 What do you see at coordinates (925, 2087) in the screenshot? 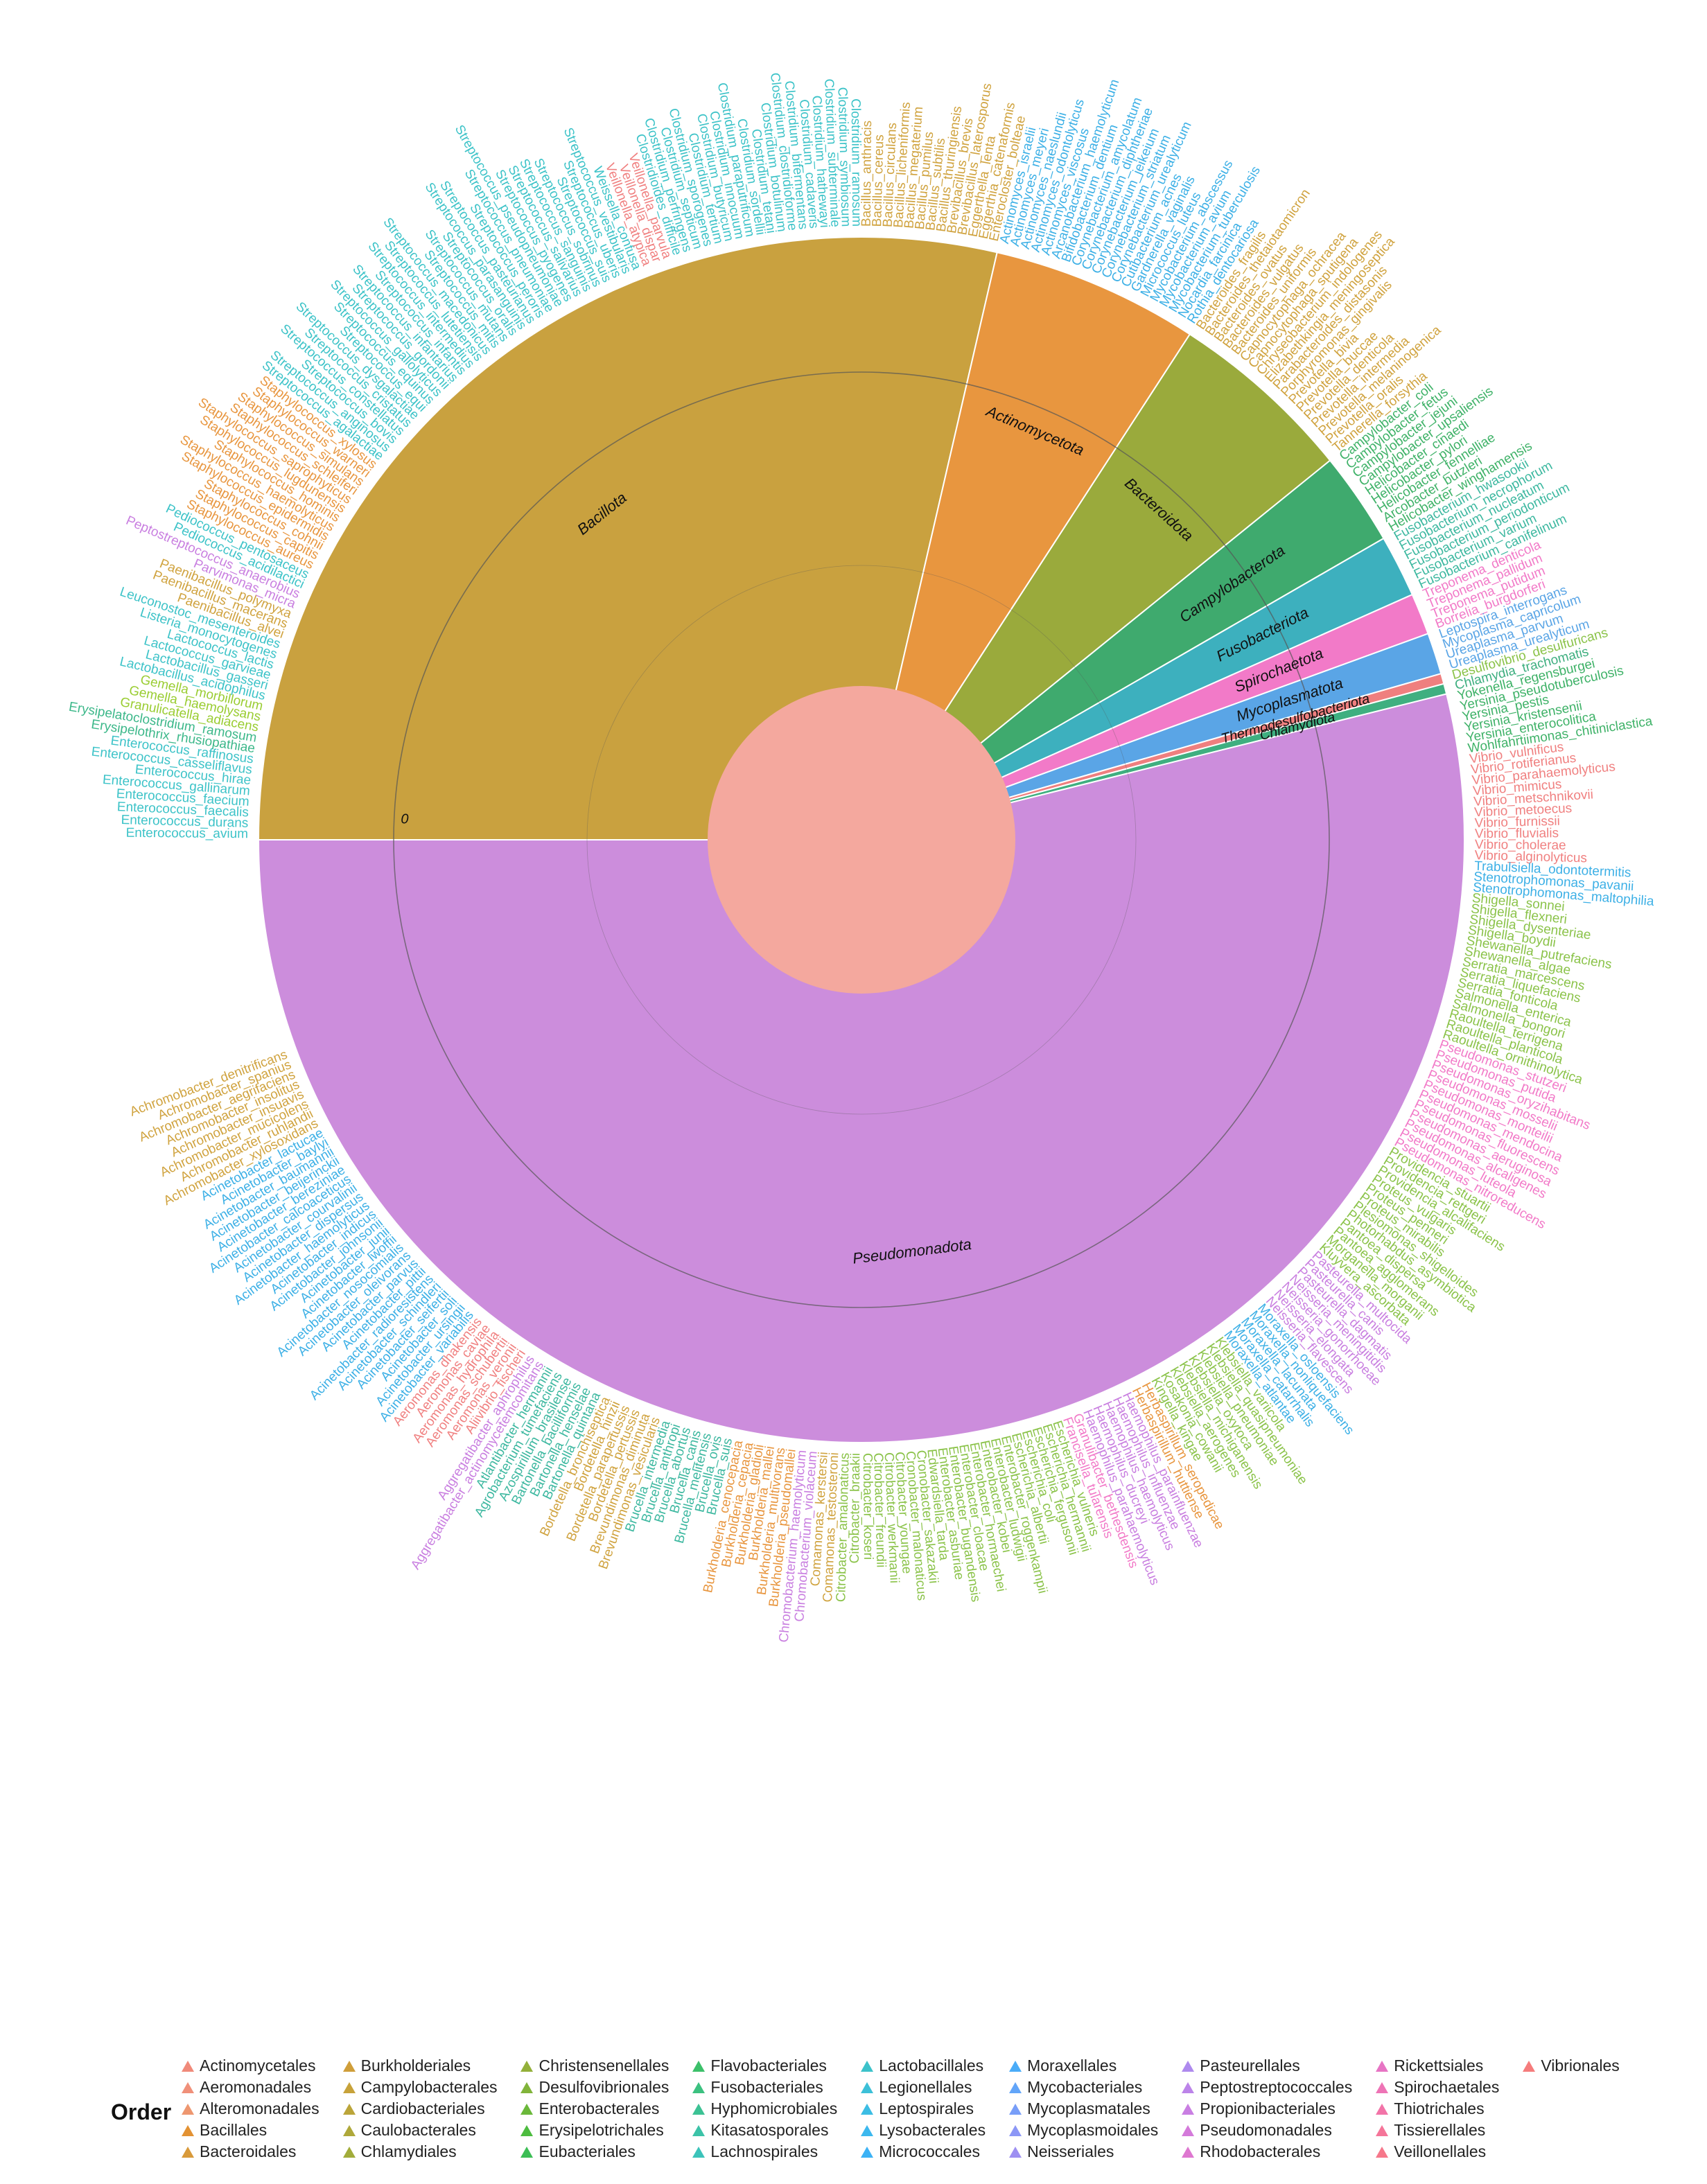
I see `legend-item-label: Legionellales` at bounding box center [925, 2087].